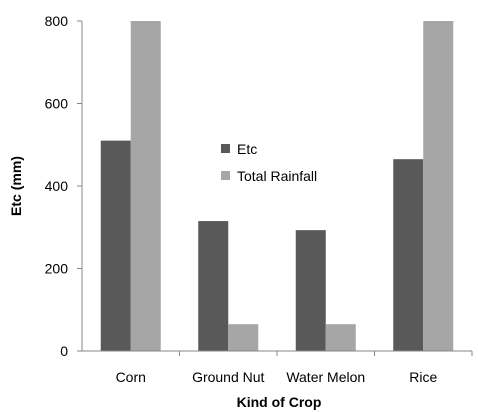  I want to click on legend: Etc Total Rainfall, so click(269, 162).